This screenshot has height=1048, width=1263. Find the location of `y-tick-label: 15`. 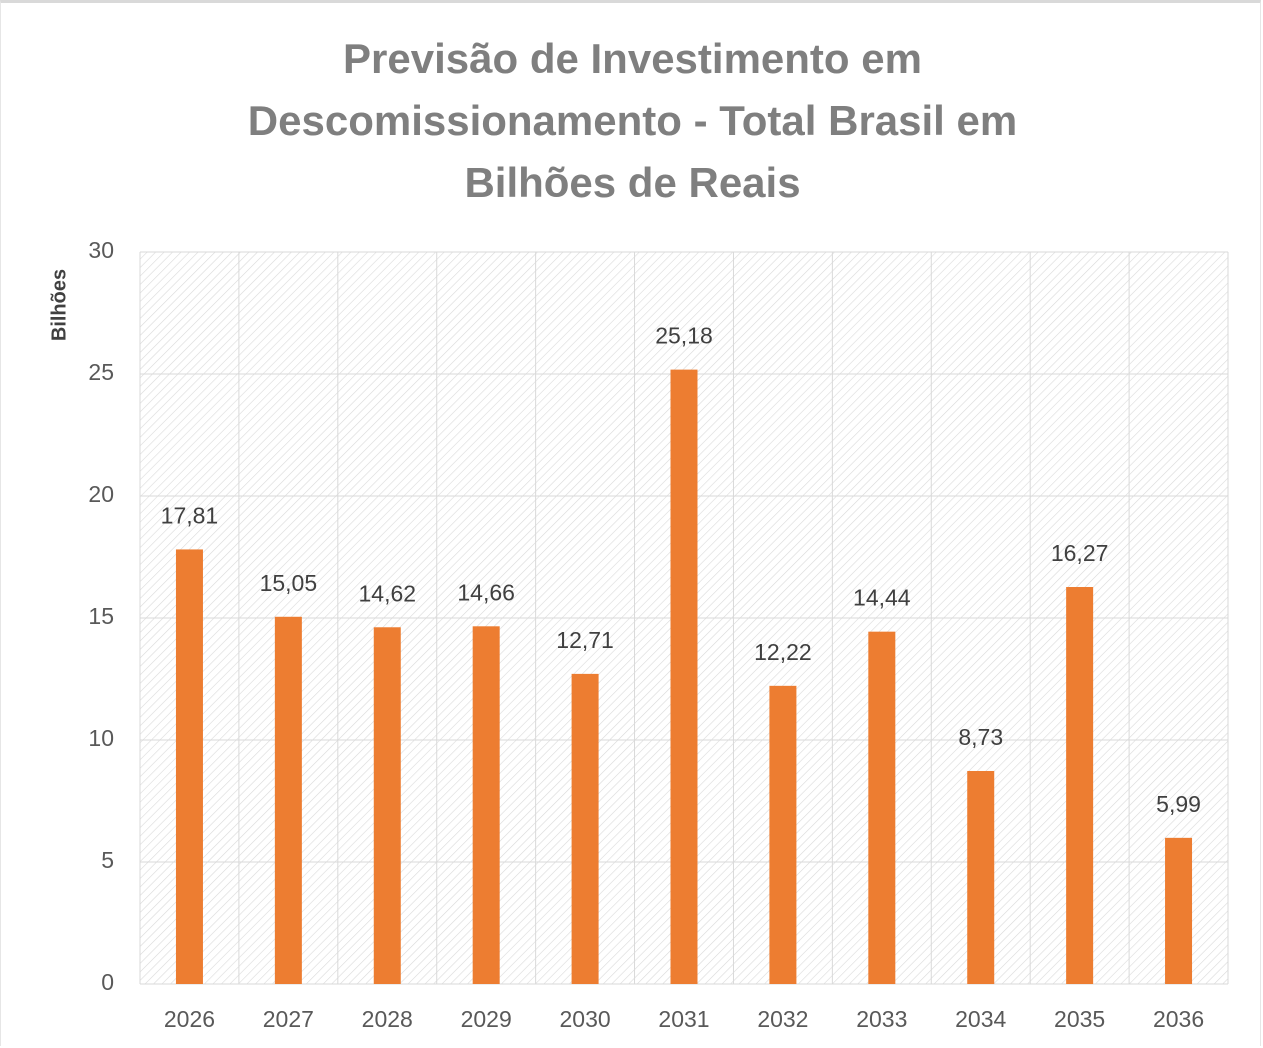

y-tick-label: 15 is located at coordinates (101, 616).